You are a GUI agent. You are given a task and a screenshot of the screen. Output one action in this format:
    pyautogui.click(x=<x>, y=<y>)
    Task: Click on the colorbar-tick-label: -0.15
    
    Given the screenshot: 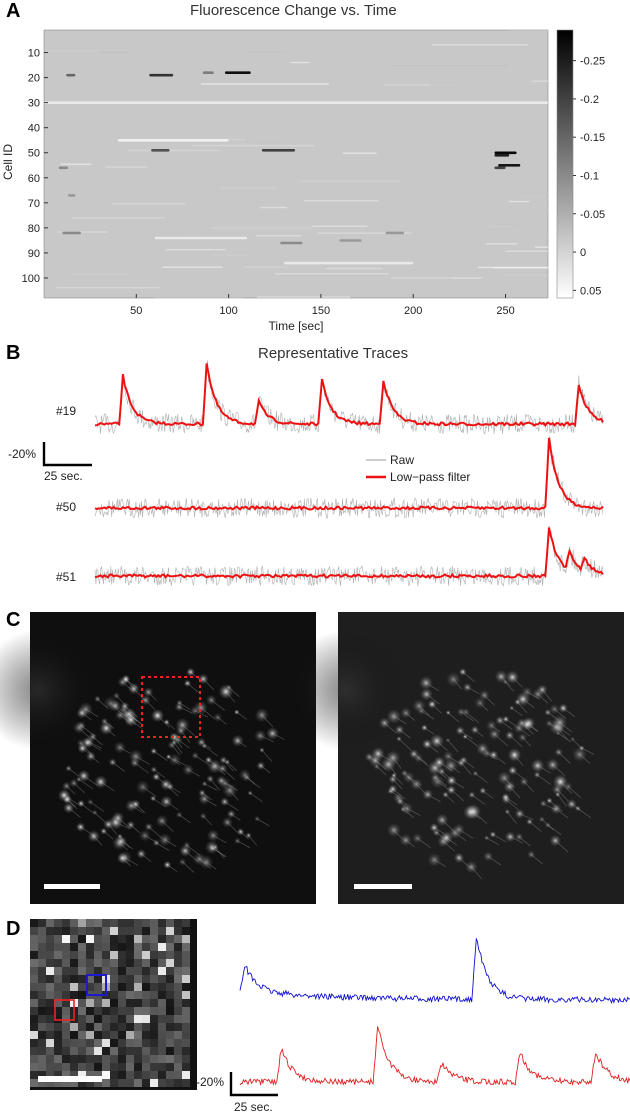 What is the action you would take?
    pyautogui.click(x=592, y=138)
    